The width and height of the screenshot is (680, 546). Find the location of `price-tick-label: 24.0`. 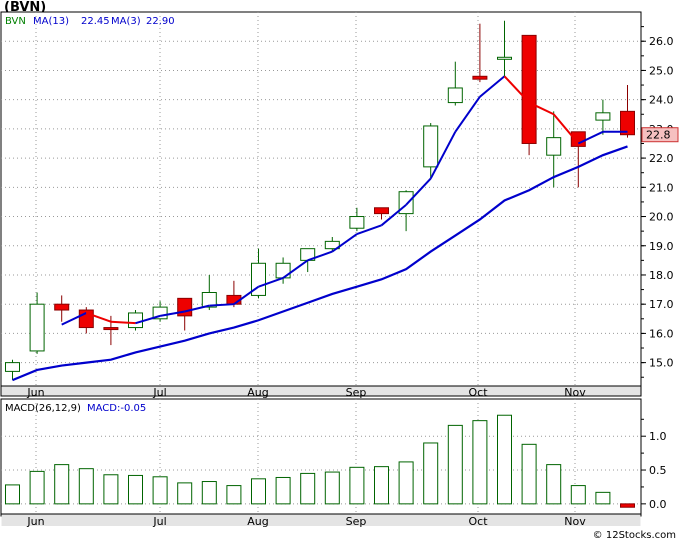

price-tick-label: 24.0 is located at coordinates (661, 100).